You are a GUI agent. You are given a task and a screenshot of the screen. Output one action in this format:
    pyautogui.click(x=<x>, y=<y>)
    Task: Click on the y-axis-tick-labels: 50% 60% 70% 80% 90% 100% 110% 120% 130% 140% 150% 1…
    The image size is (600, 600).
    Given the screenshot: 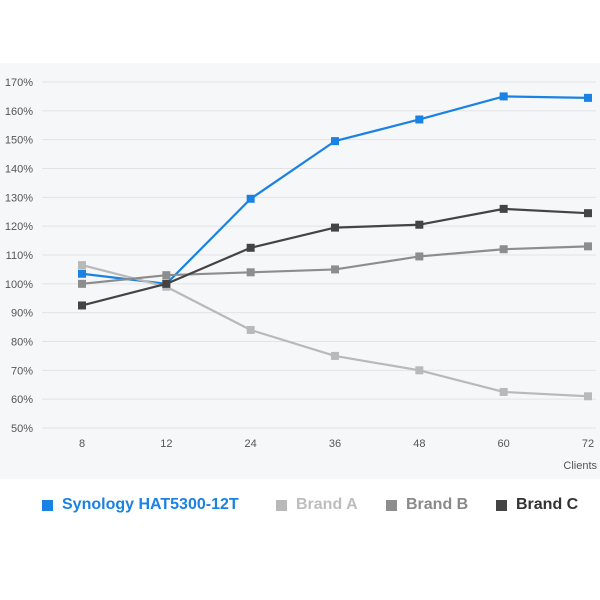 What is the action you would take?
    pyautogui.click(x=19, y=256)
    